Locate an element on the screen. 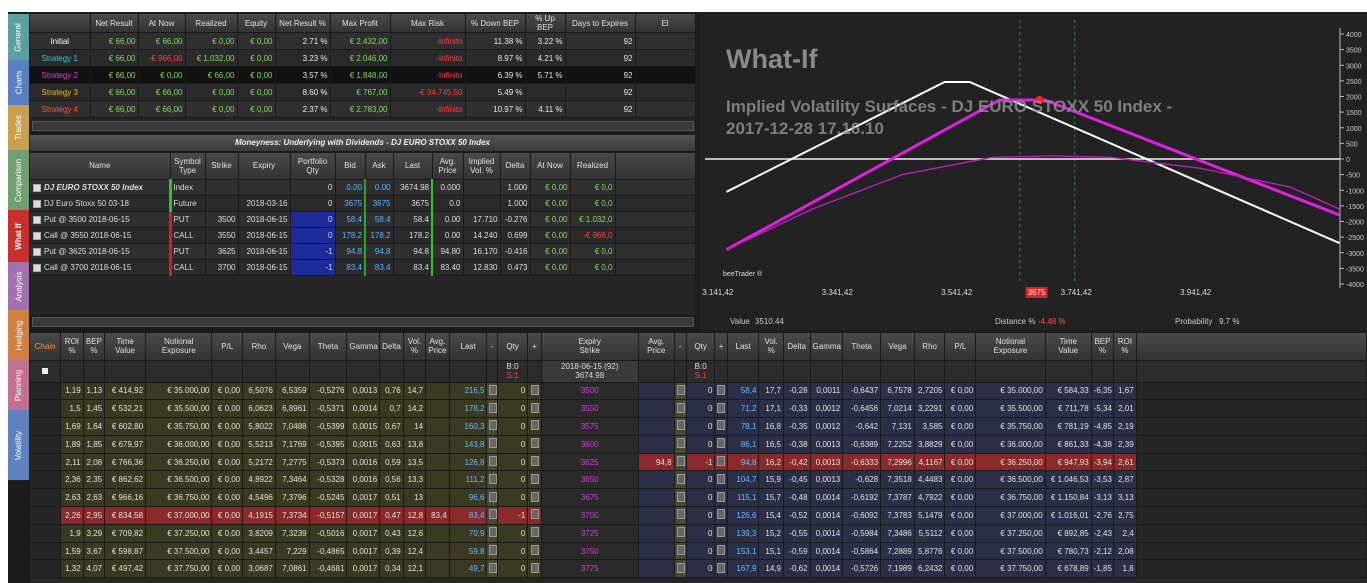 This screenshot has height=583, width=1367. cell: € 36.500,00 is located at coordinates (1010, 480).